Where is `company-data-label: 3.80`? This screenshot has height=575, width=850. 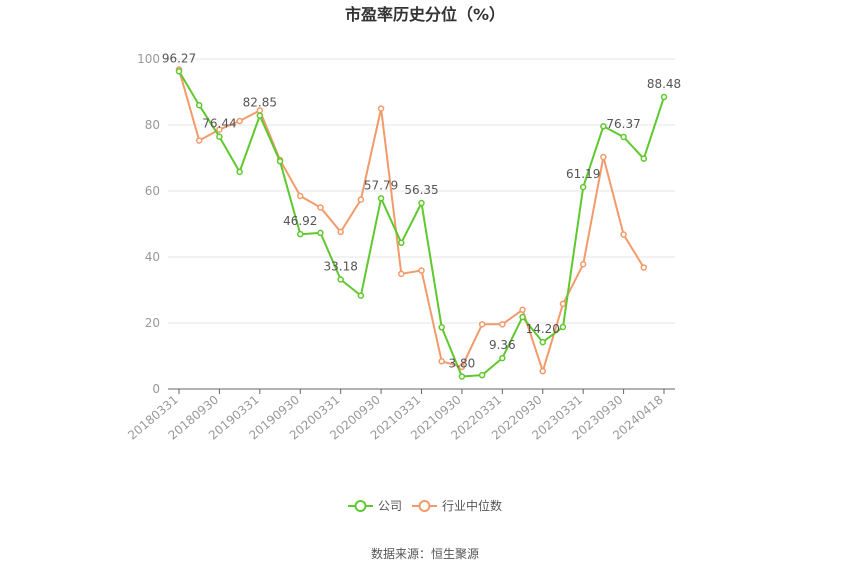 company-data-label: 3.80 is located at coordinates (462, 363).